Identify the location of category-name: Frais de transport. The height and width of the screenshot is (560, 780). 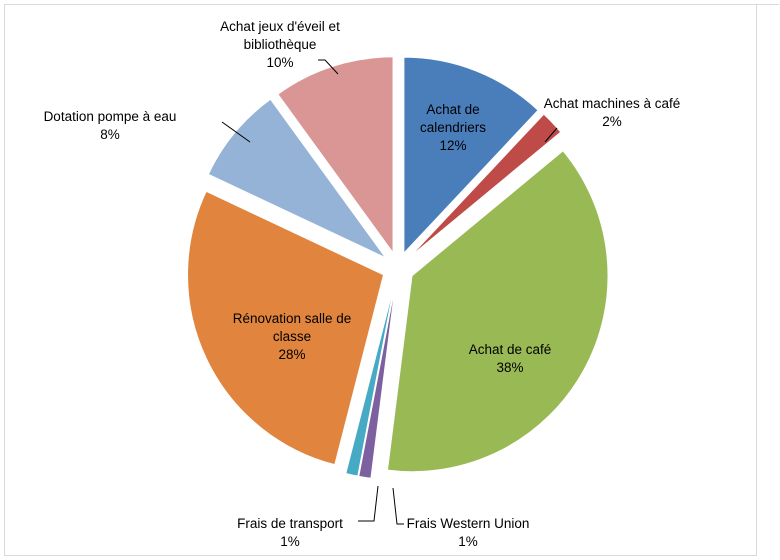
(290, 523).